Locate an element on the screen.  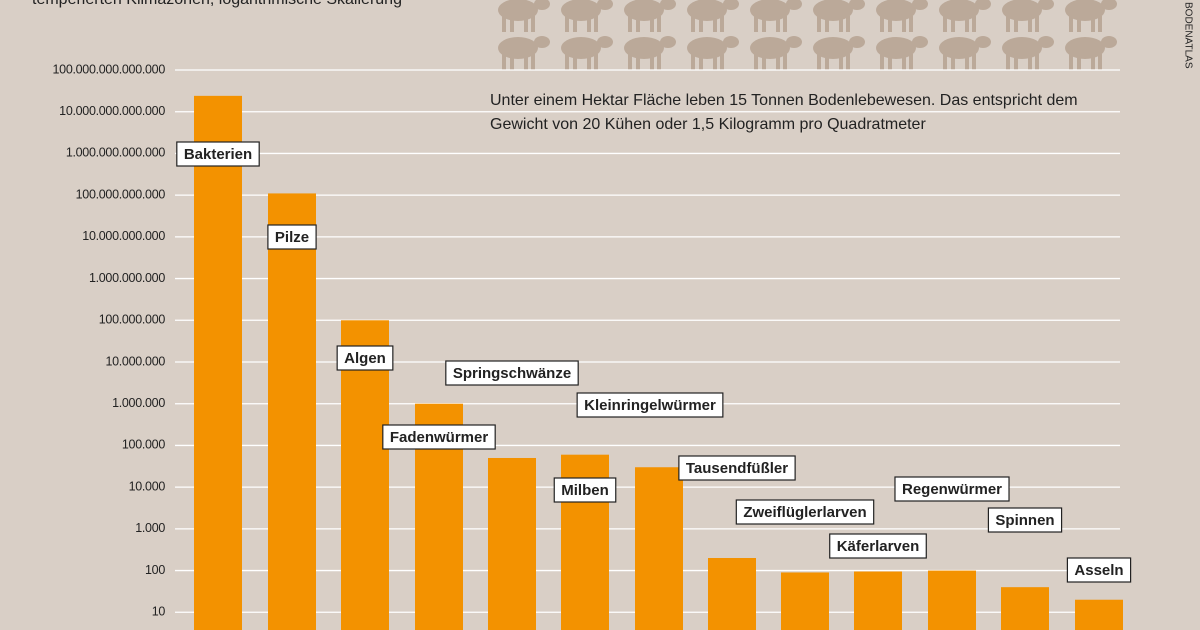
y-tick-label: 100 is located at coordinates (155, 570).